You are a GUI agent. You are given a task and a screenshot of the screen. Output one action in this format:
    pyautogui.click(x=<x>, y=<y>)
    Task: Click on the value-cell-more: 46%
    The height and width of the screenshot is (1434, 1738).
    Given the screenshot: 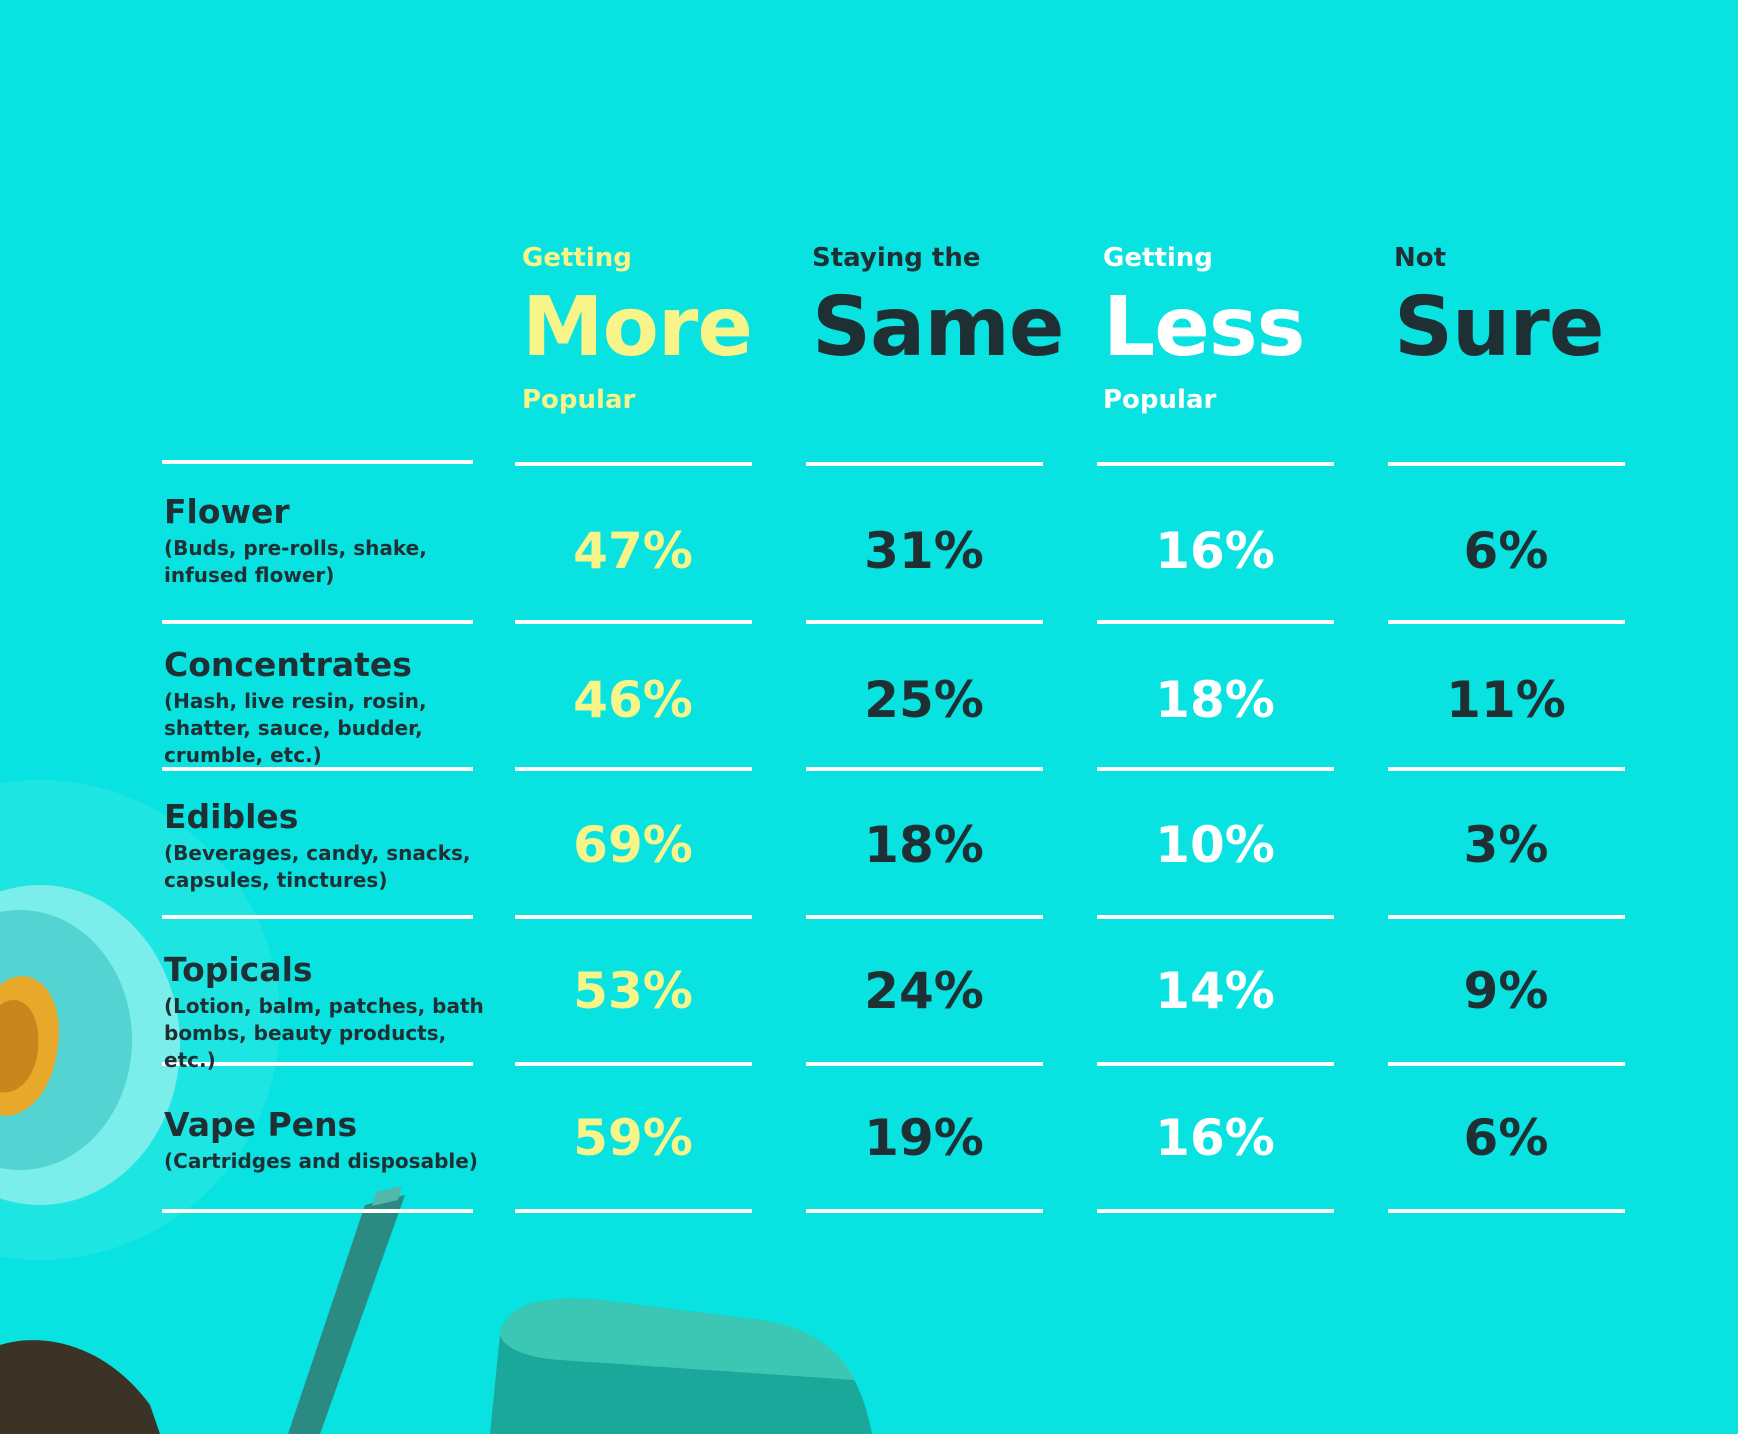 What is the action you would take?
    pyautogui.click(x=633, y=700)
    